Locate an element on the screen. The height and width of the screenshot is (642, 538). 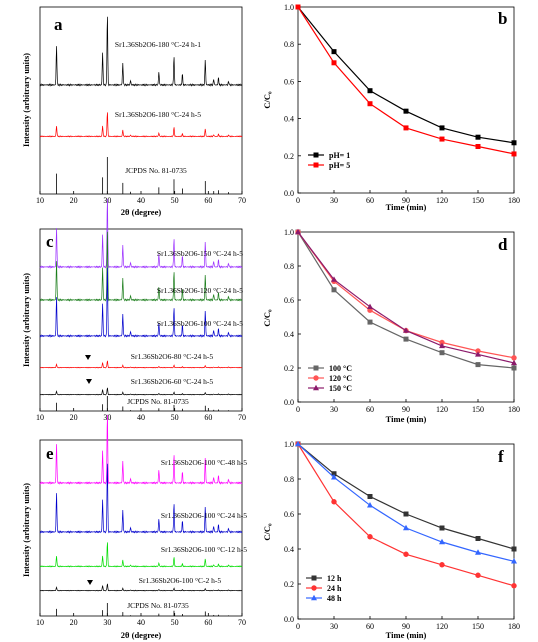
reference-label-a: JCPDS No. 81-0735 is located at coordinates (156, 170).